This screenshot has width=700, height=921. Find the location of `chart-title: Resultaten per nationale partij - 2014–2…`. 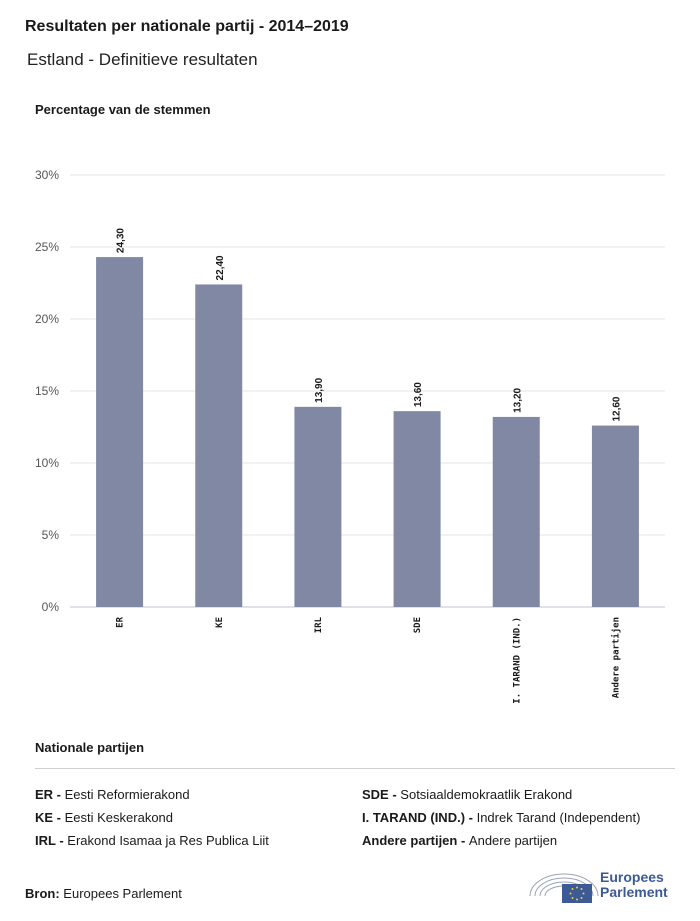

chart-title: Resultaten per nationale partij - 2014–2… is located at coordinates (187, 26).